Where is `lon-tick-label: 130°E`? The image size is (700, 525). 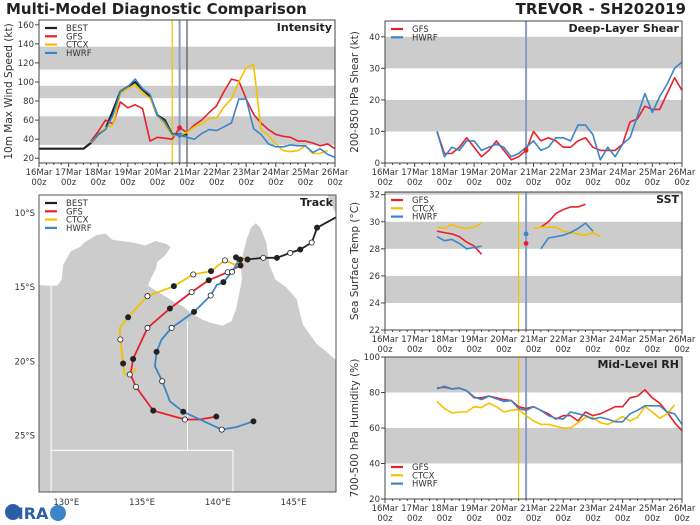
lon-tick-label: 130°E is located at coordinates (66, 503).